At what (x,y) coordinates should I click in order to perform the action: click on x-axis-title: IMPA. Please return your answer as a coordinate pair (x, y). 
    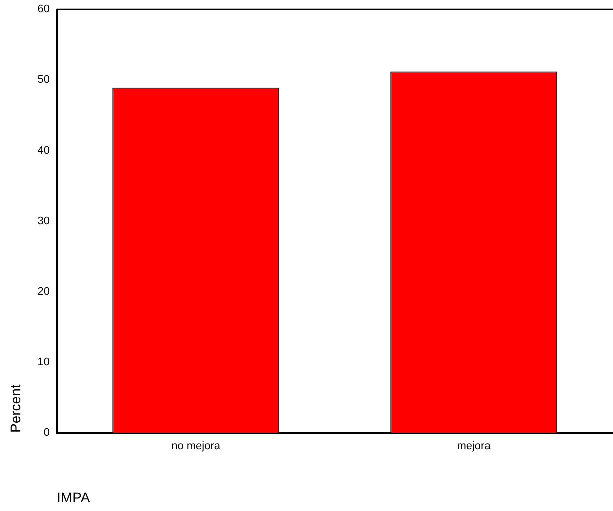
    Looking at the image, I should click on (74, 497).